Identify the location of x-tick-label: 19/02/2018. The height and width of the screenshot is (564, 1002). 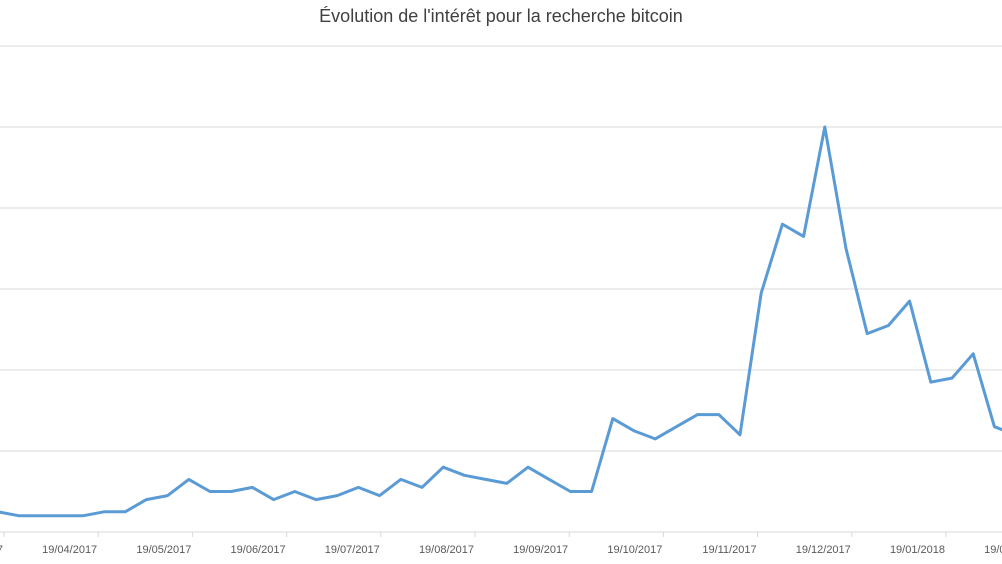
(993, 550).